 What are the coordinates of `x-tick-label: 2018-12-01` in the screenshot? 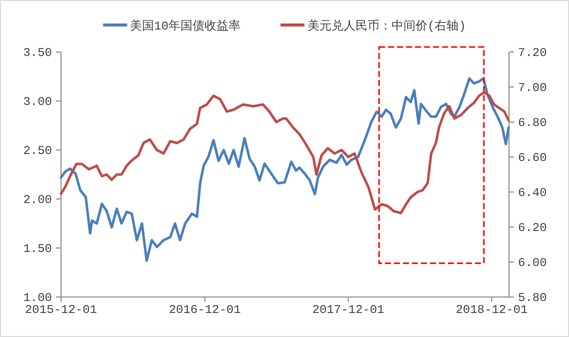 It's located at (492, 310).